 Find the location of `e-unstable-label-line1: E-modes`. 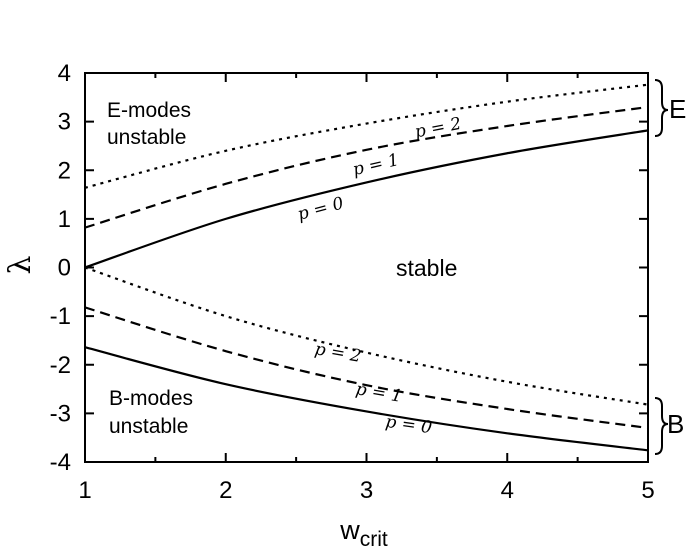

e-unstable-label-line1: E-modes is located at coordinates (149, 110).